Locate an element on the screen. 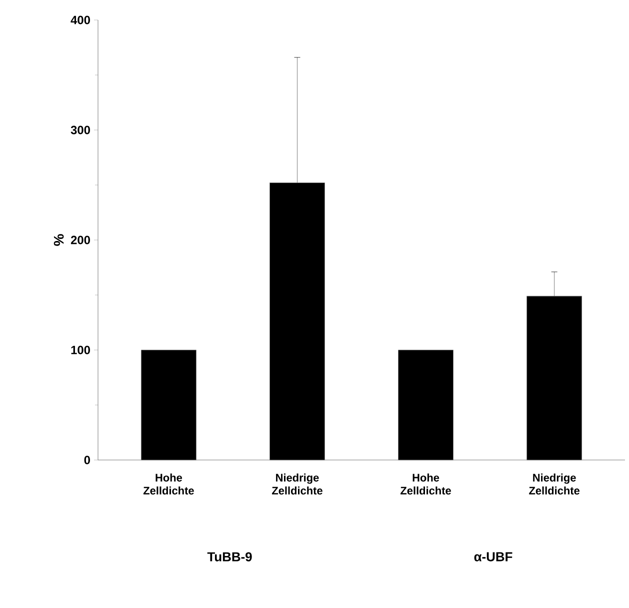 This screenshot has height=608, width=629. y-tick-label: 100 is located at coordinates (80, 350).